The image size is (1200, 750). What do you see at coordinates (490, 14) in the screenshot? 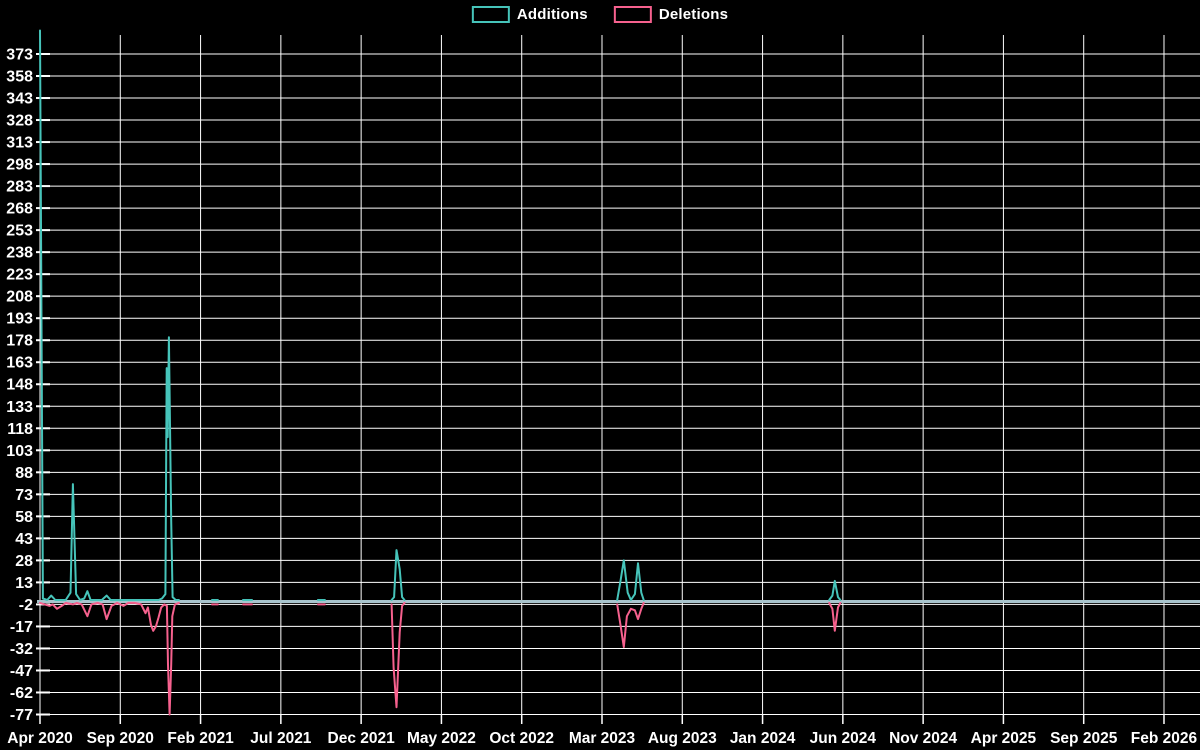
I see `additions-swatch-icon` at bounding box center [490, 14].